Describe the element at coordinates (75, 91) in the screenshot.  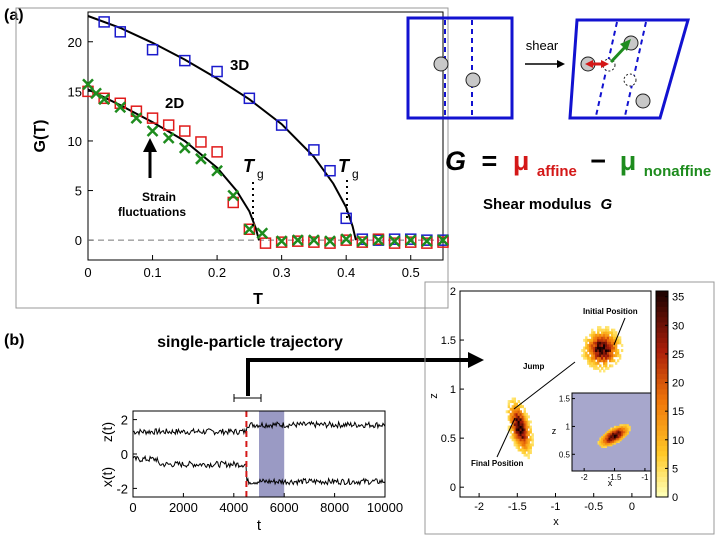
I see `y-tick-label: 15` at that location.